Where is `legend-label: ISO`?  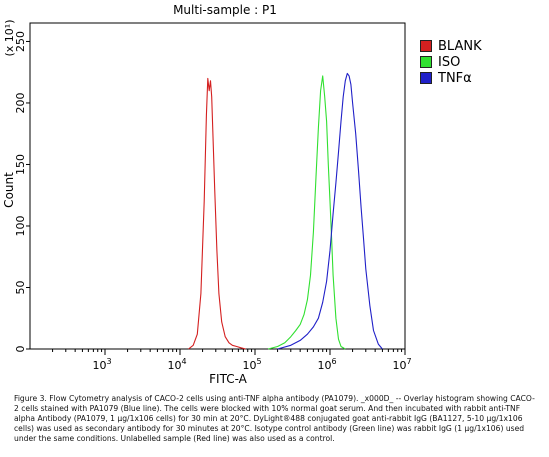 legend-label: ISO is located at coordinates (449, 62).